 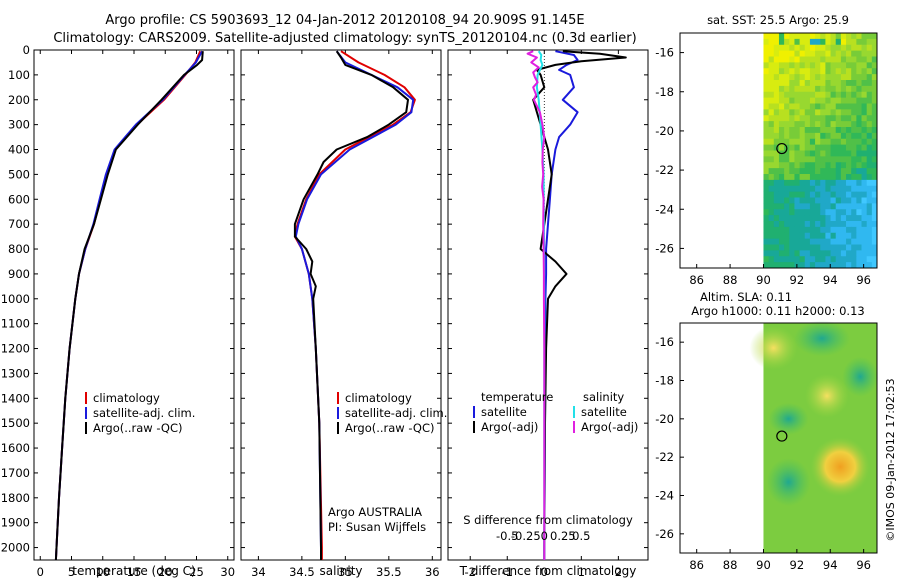 What do you see at coordinates (763, 565) in the screenshot?
I see `lon-tick-label: 90` at bounding box center [763, 565].